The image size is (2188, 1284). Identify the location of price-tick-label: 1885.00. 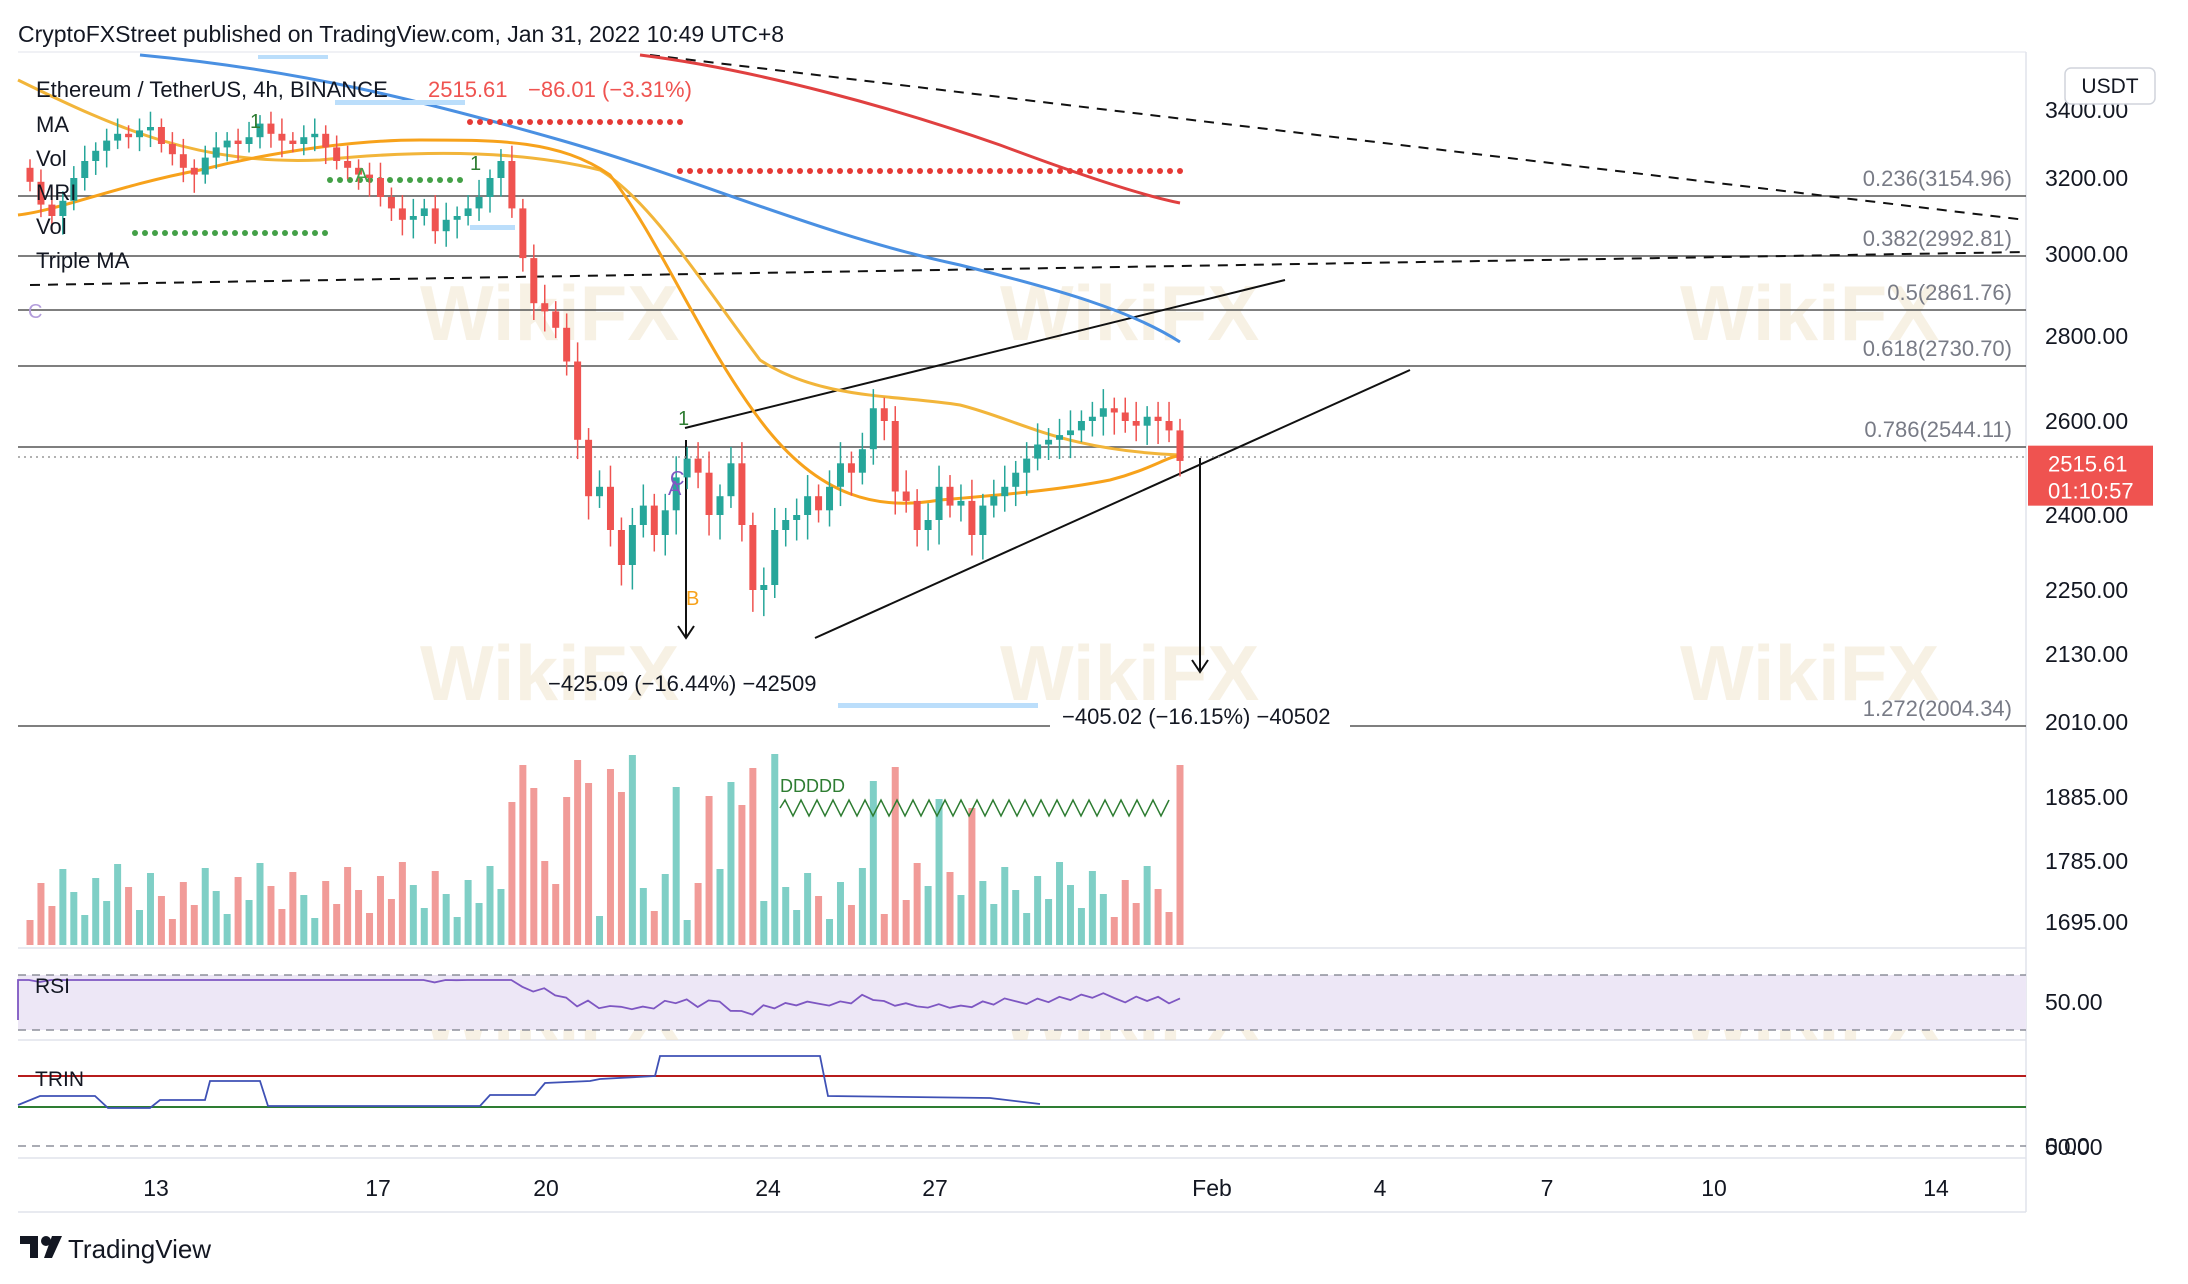
(2086, 797).